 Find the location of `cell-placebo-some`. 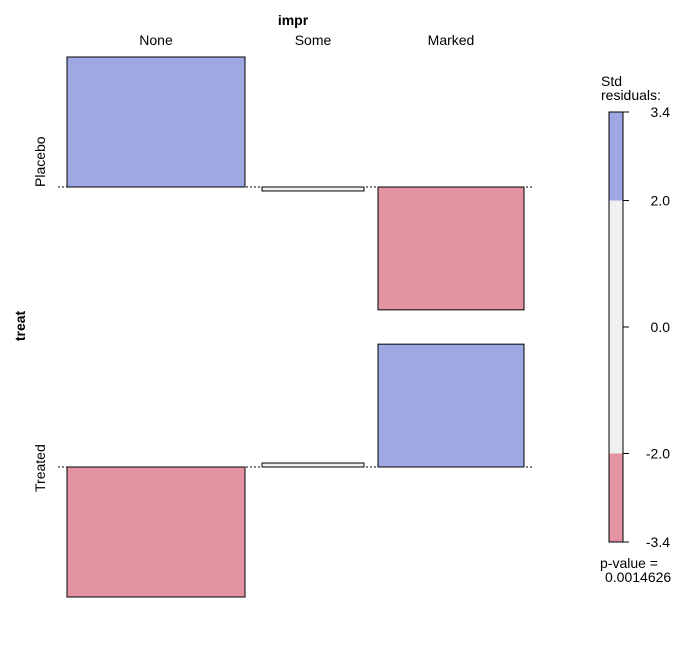

cell-placebo-some is located at coordinates (313, 189).